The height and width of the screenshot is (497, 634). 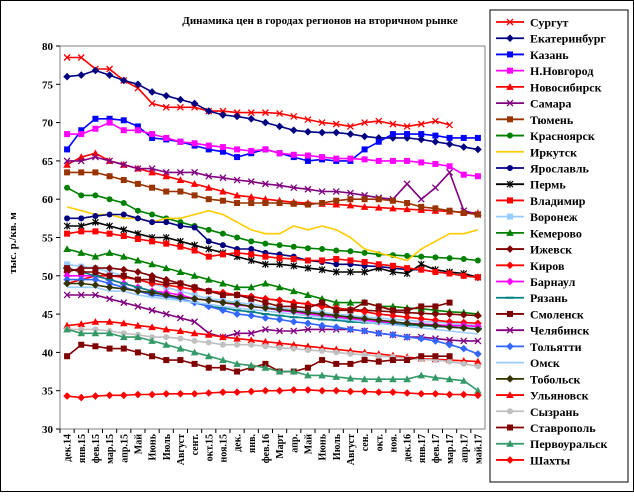 I want to click on legend-label: Казань, so click(x=549, y=55).